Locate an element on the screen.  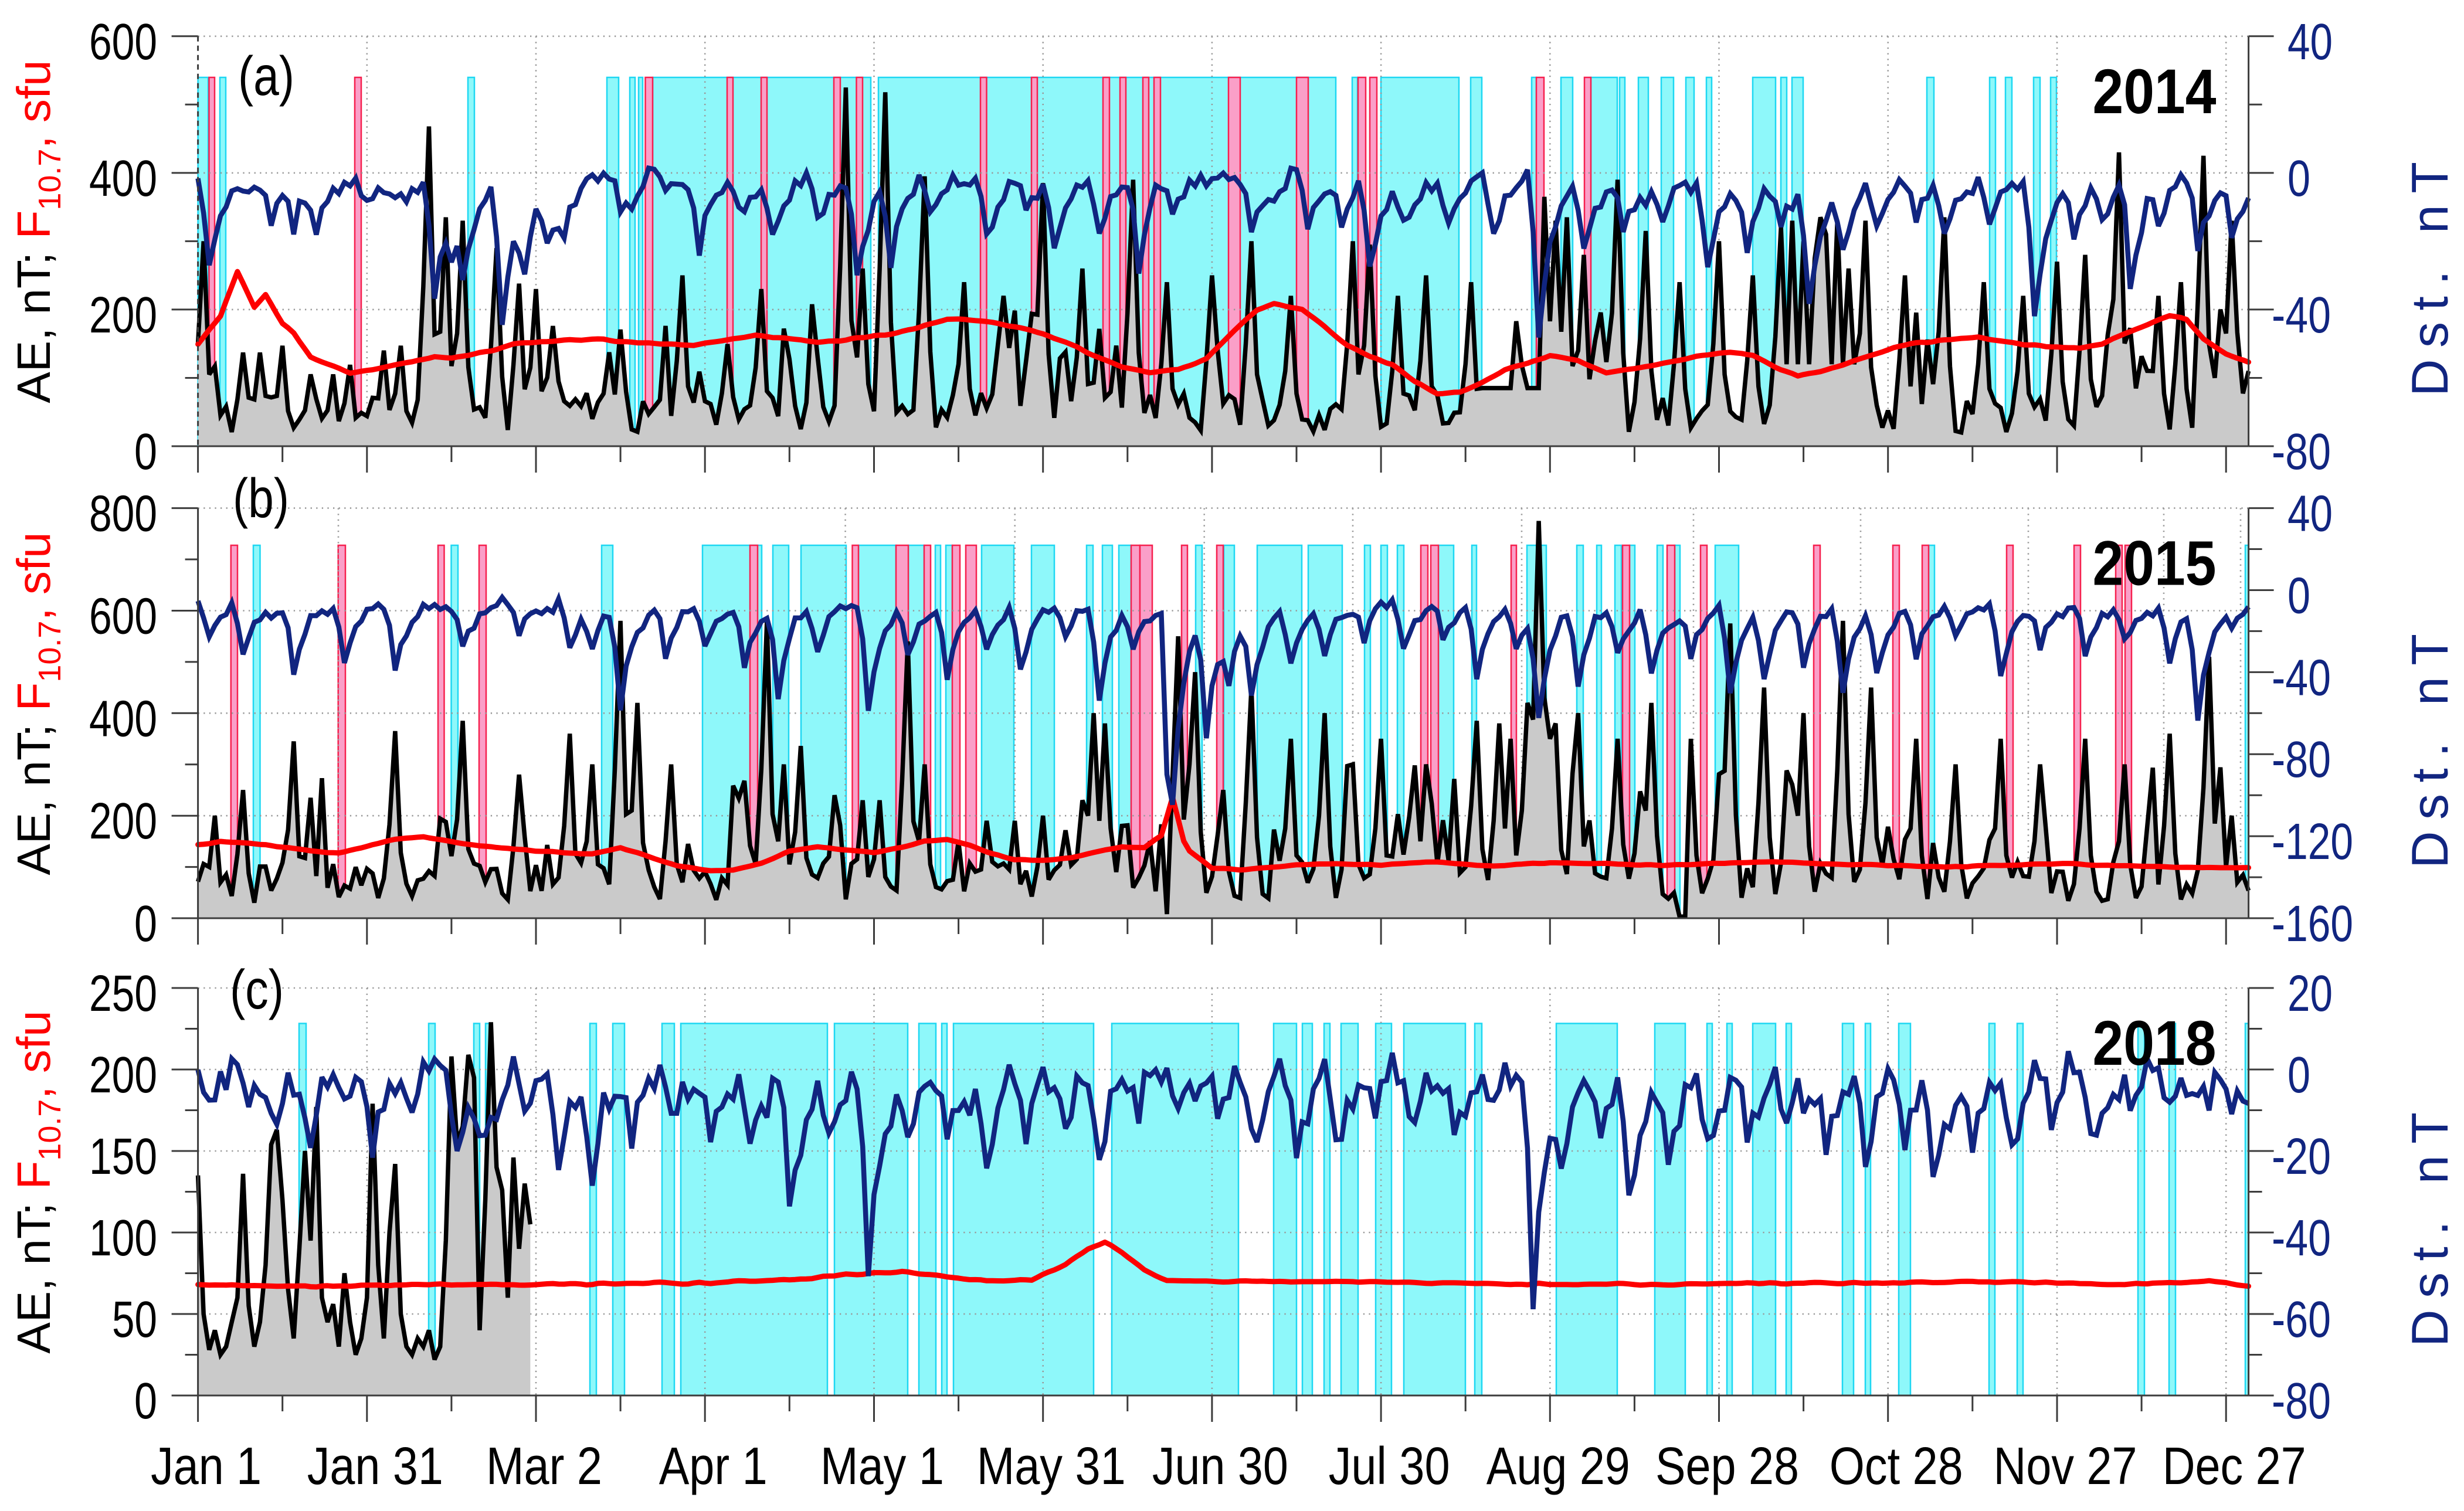
svg-text: Jun 30 is located at coordinates (1220, 1466).